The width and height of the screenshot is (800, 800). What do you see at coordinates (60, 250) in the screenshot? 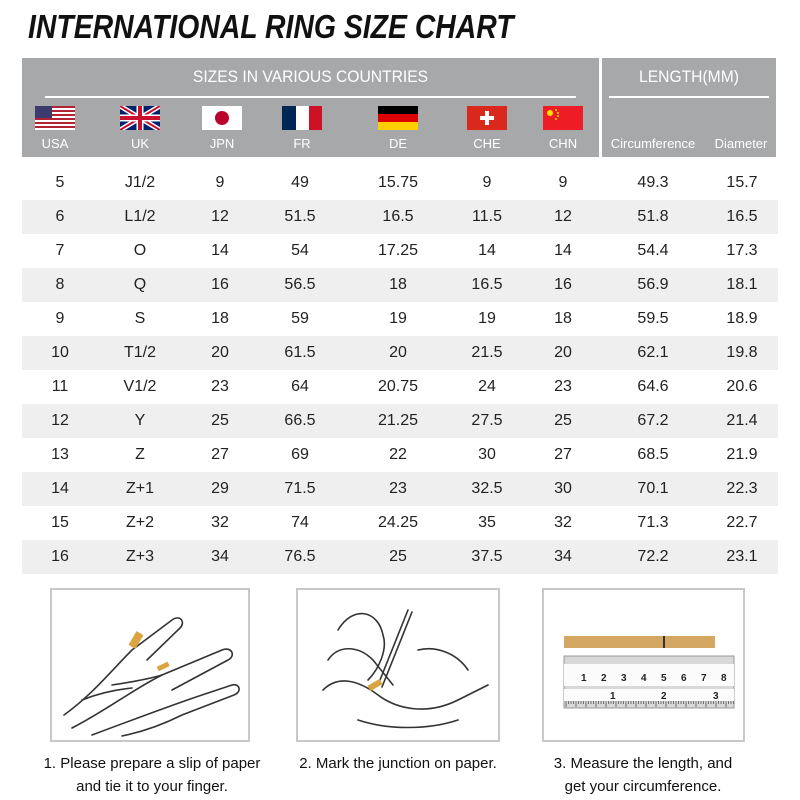
I see `table-cell: 7` at bounding box center [60, 250].